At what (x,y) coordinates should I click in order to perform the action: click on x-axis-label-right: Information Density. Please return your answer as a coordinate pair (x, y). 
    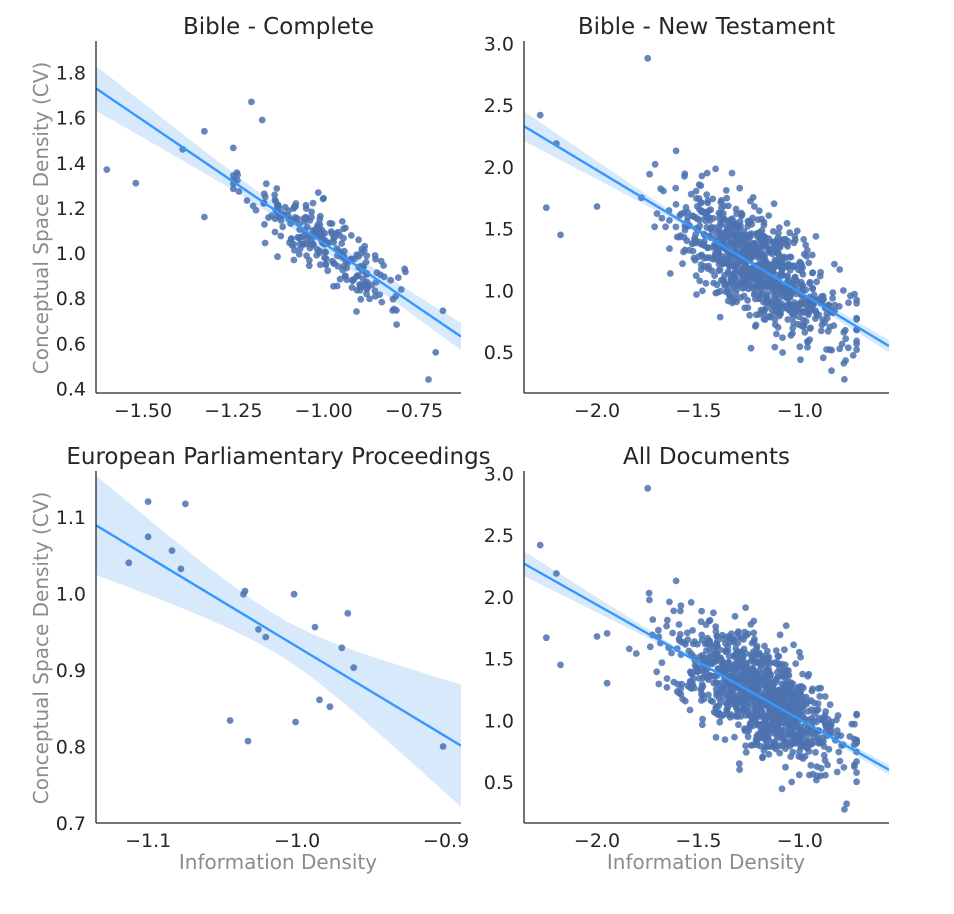
    Looking at the image, I should click on (706, 862).